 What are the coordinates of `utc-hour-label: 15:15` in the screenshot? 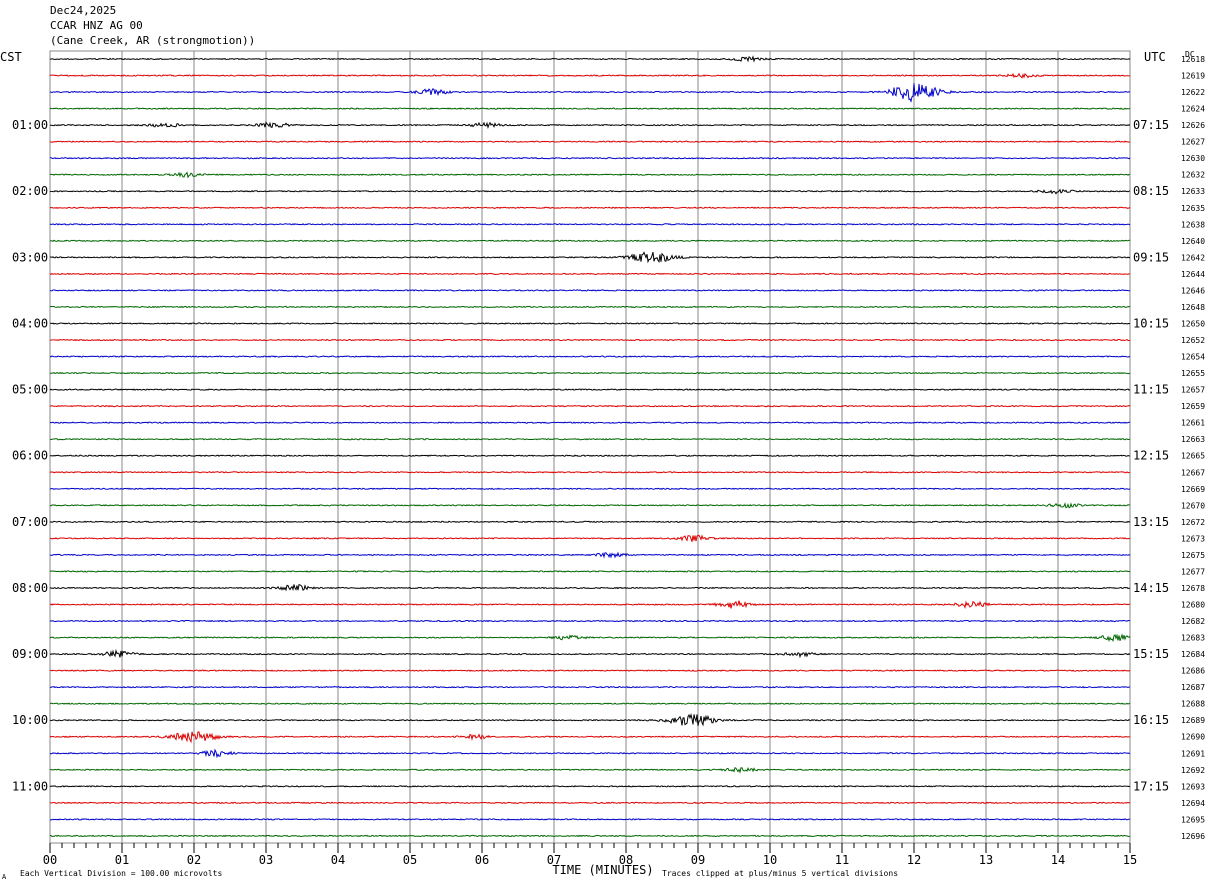 It's located at (1151, 654).